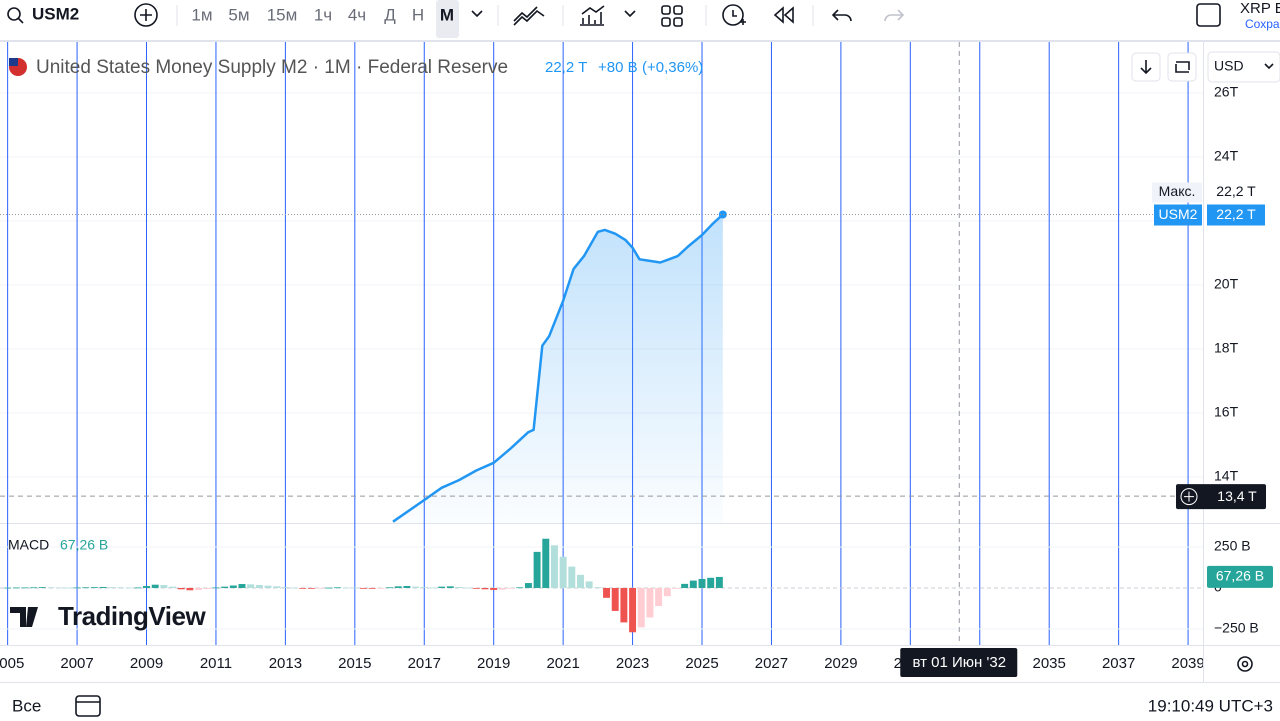  Describe the element at coordinates (238, 14) in the screenshot. I see `interval-button: 5м` at that location.